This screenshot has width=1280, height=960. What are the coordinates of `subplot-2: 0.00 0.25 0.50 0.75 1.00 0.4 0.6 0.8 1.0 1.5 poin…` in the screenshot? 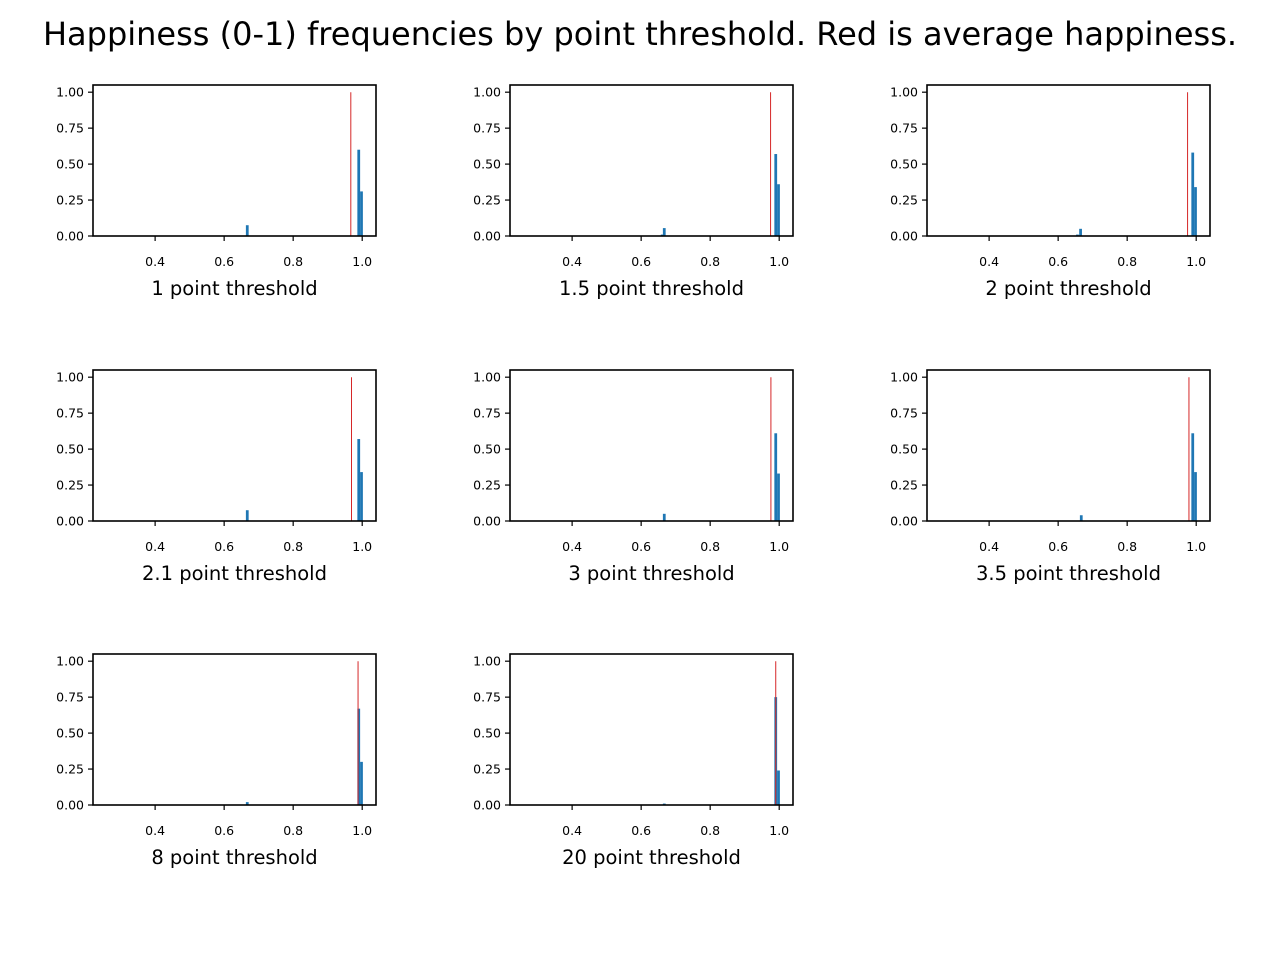 It's located at (633, 192).